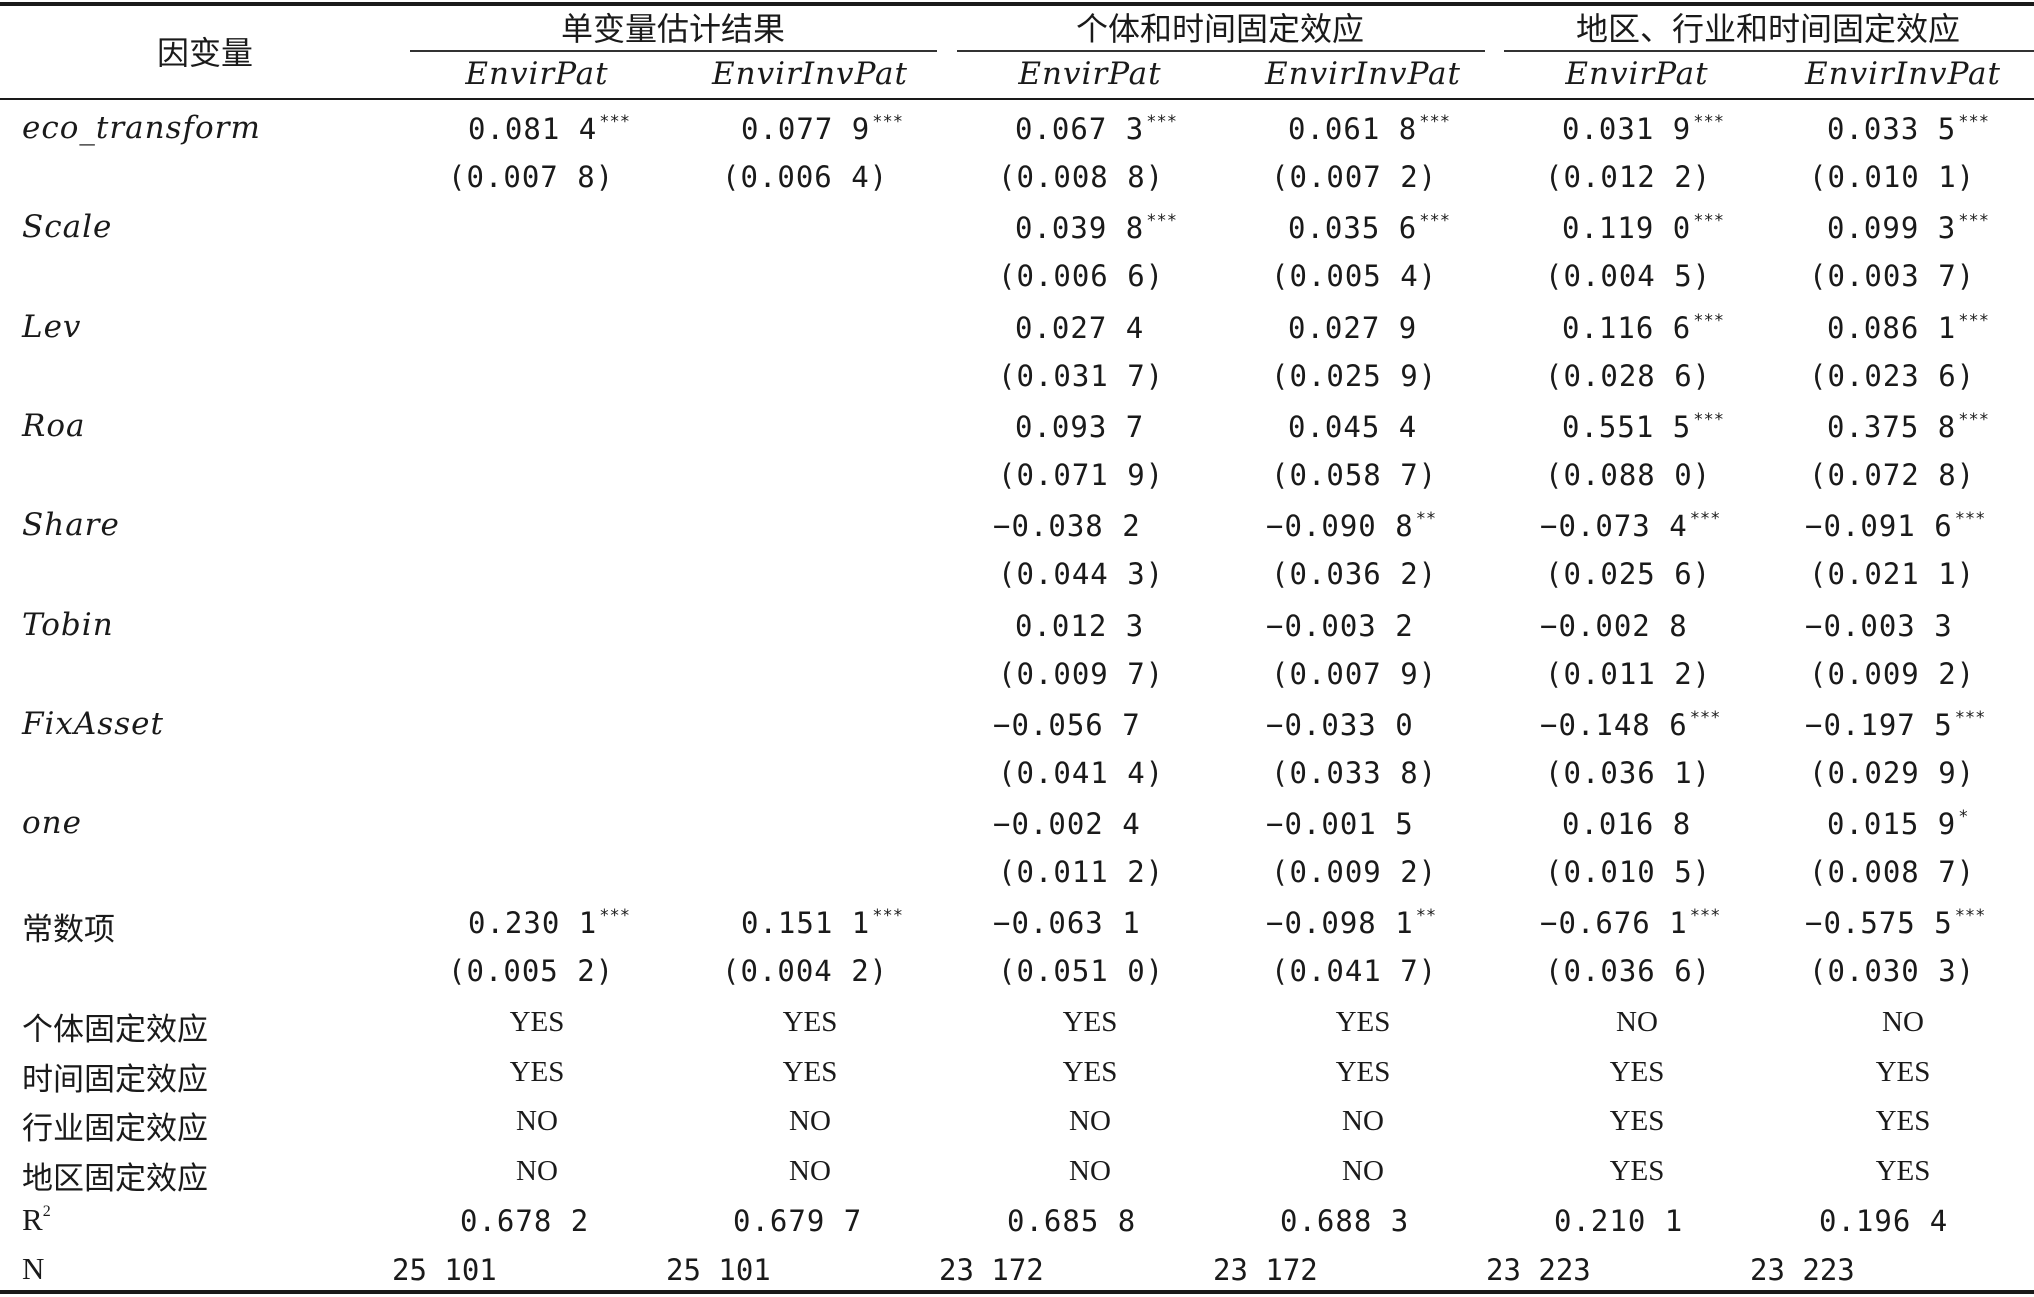 The width and height of the screenshot is (2034, 1297). Describe the element at coordinates (1628, 872) in the screenshot. I see `standard-error-cell: (0.010 5)` at that location.